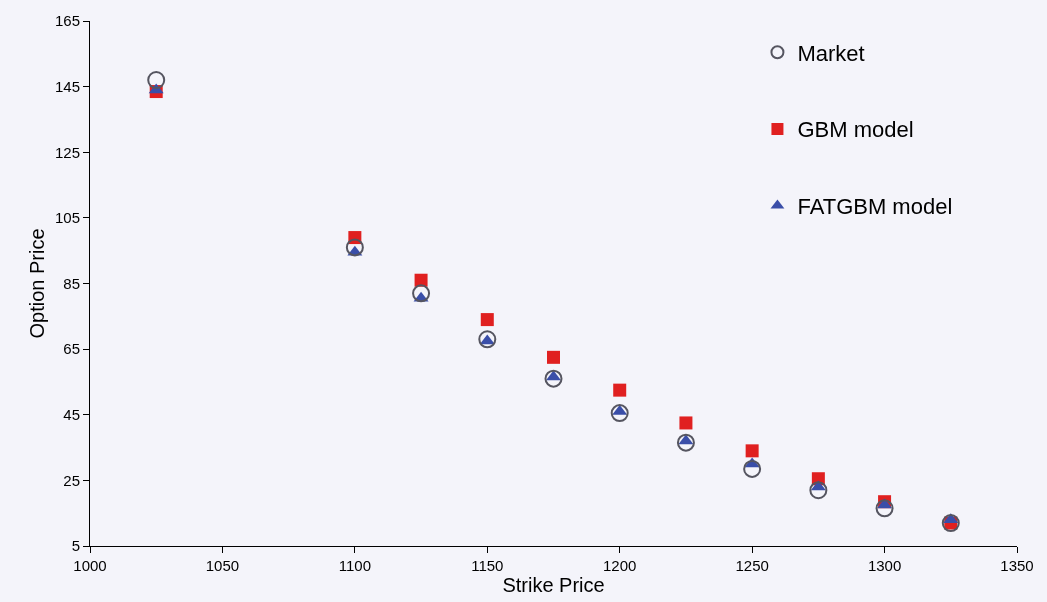  What do you see at coordinates (90, 565) in the screenshot?
I see `x-tick-label: 1000` at bounding box center [90, 565].